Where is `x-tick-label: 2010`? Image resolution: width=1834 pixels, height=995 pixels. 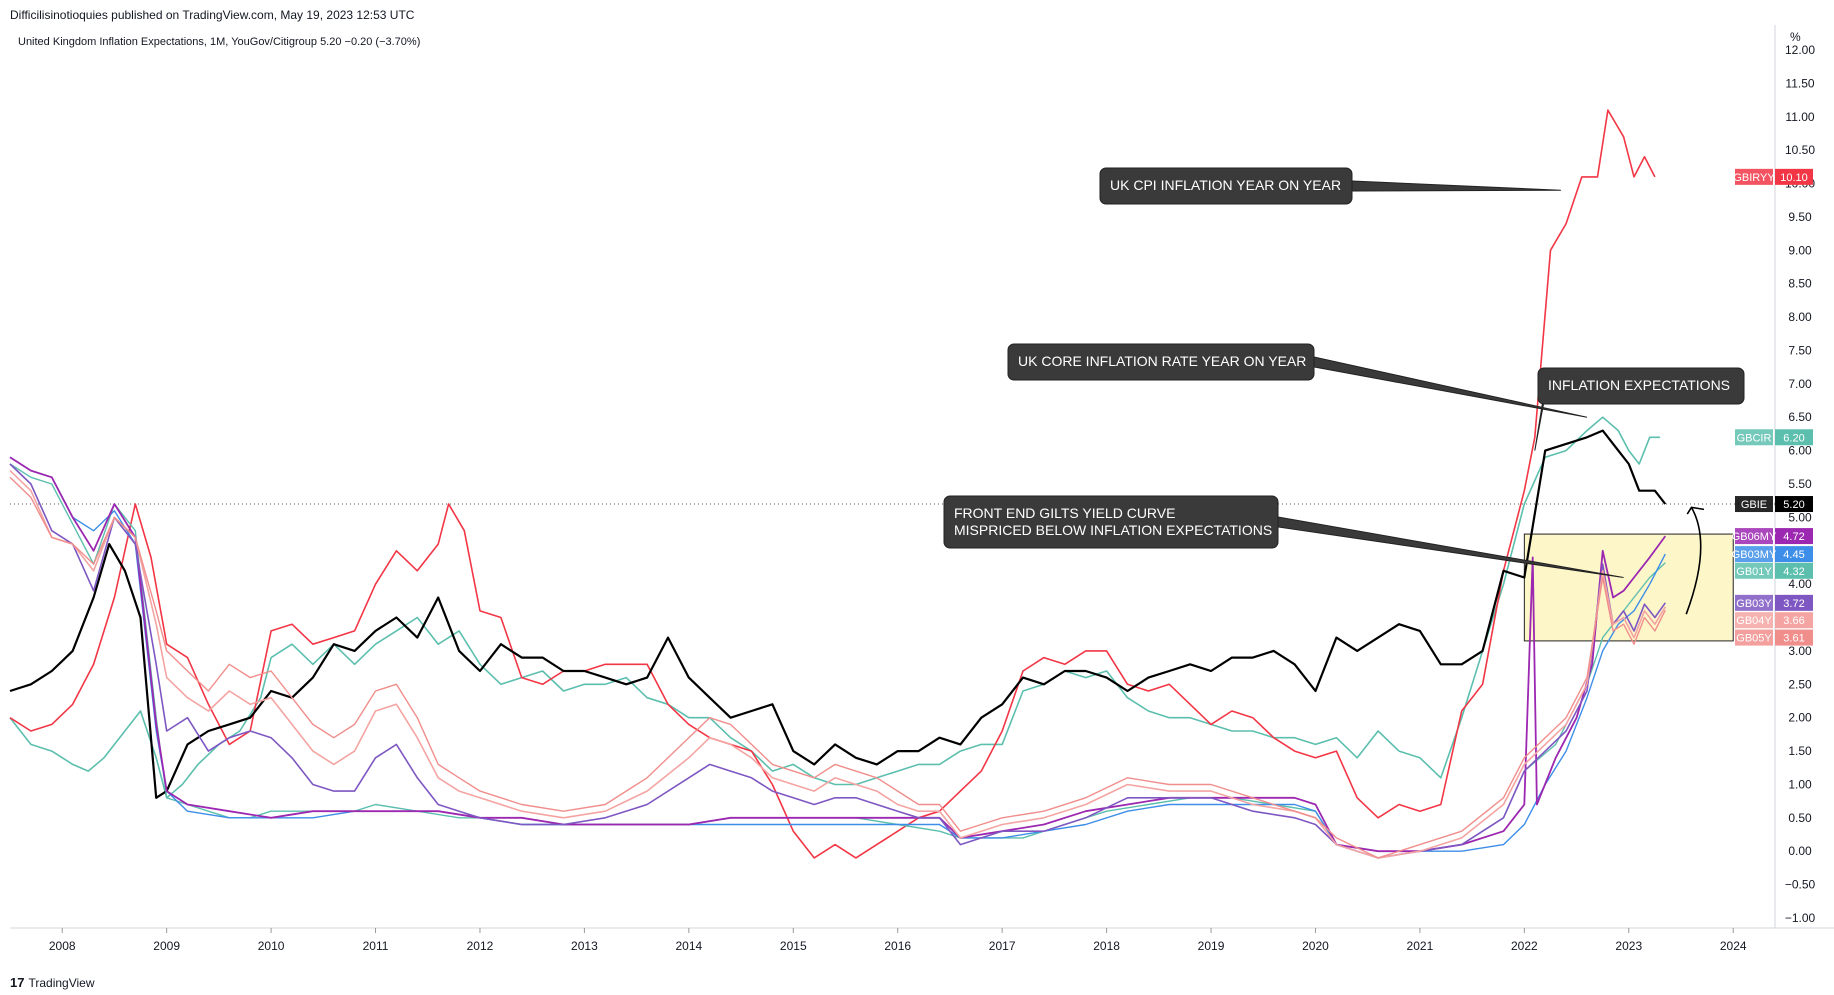
x-tick-label: 2010 is located at coordinates (271, 946).